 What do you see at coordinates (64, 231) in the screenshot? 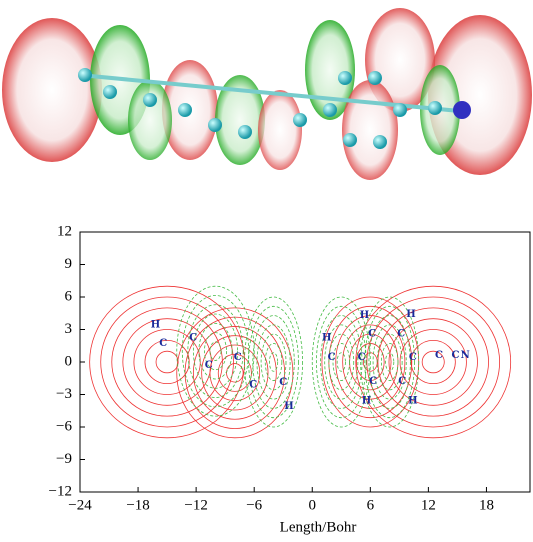
I see `y-tick-label: 12` at bounding box center [64, 231].